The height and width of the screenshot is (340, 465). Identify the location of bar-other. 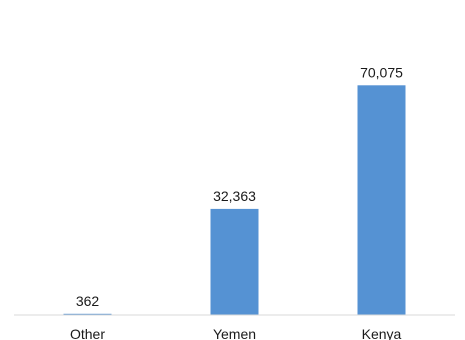
(87, 314).